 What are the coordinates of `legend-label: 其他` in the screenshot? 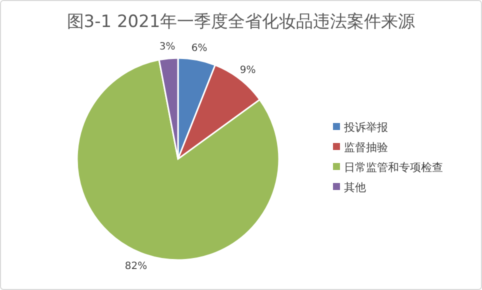 It's located at (355, 187).